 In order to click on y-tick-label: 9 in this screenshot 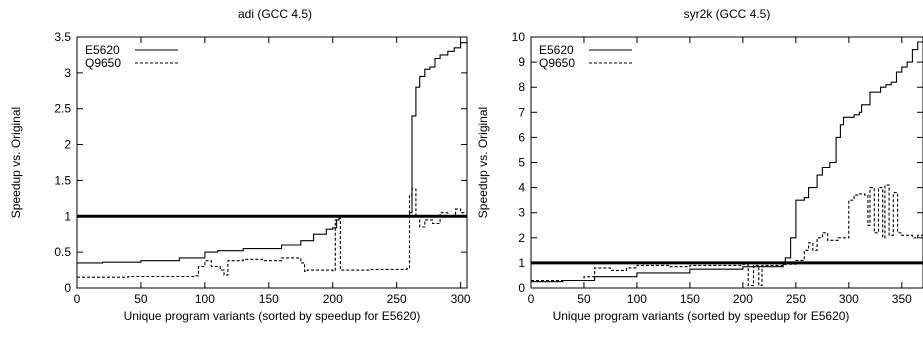, I will do `click(521, 62)`.